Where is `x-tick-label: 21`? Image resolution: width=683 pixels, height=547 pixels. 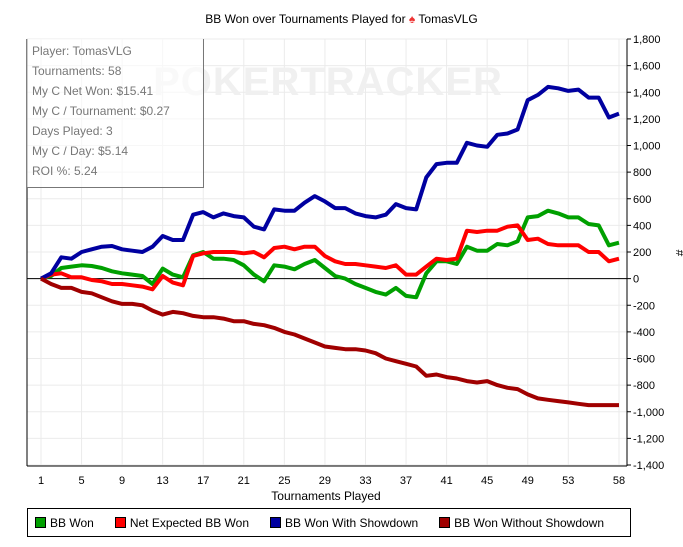
x-tick-label: 21 is located at coordinates (244, 481).